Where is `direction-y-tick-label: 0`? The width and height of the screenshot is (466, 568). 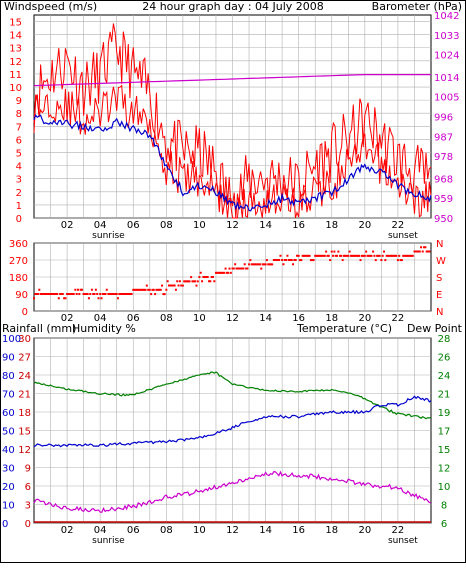
direction-y-tick-label: 0 is located at coordinates (25, 312).